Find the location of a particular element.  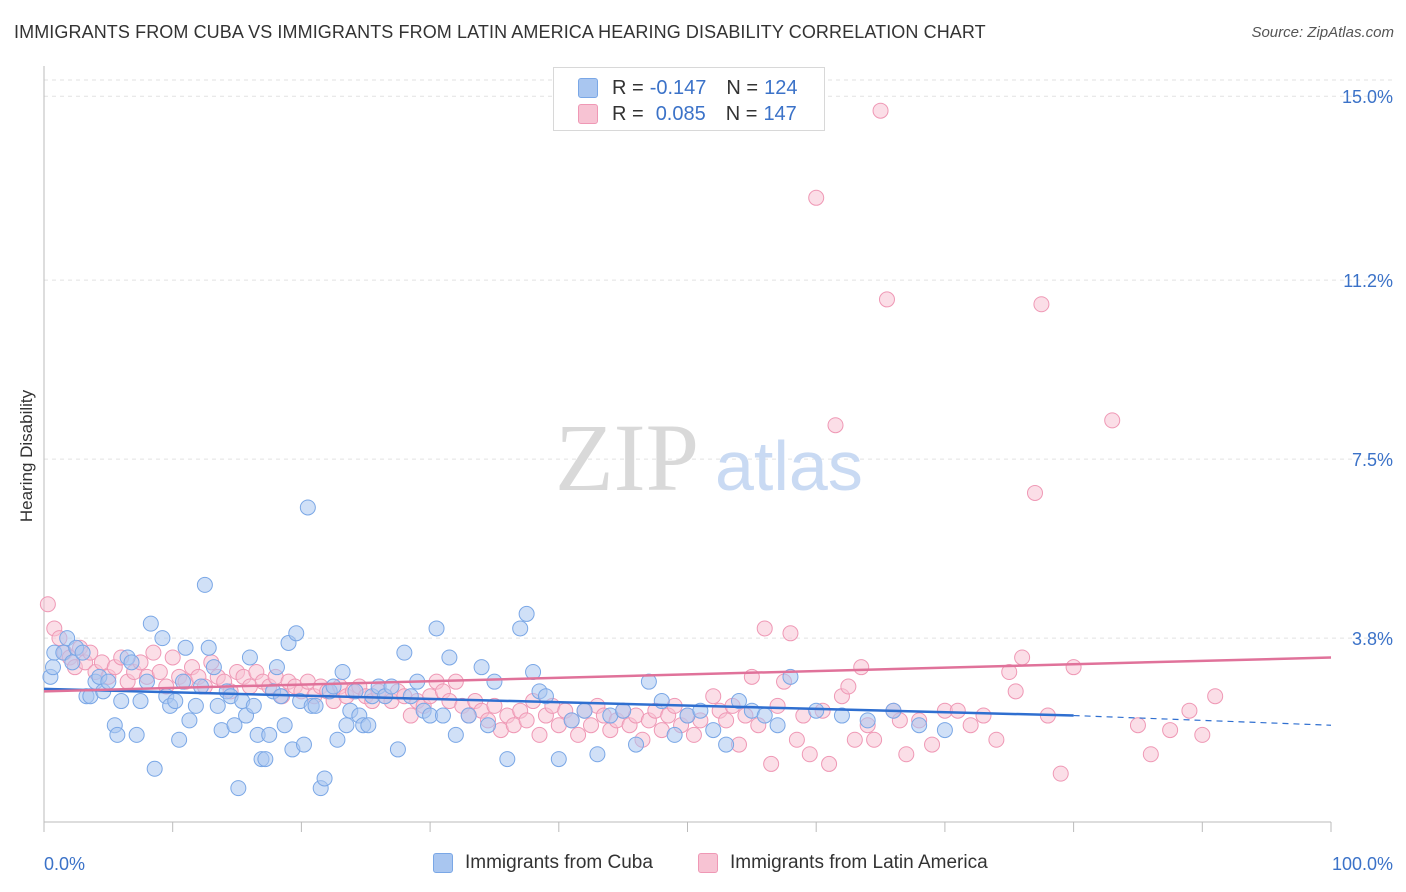

legend-r-value-latam: 0.085 is located at coordinates (680, 113).